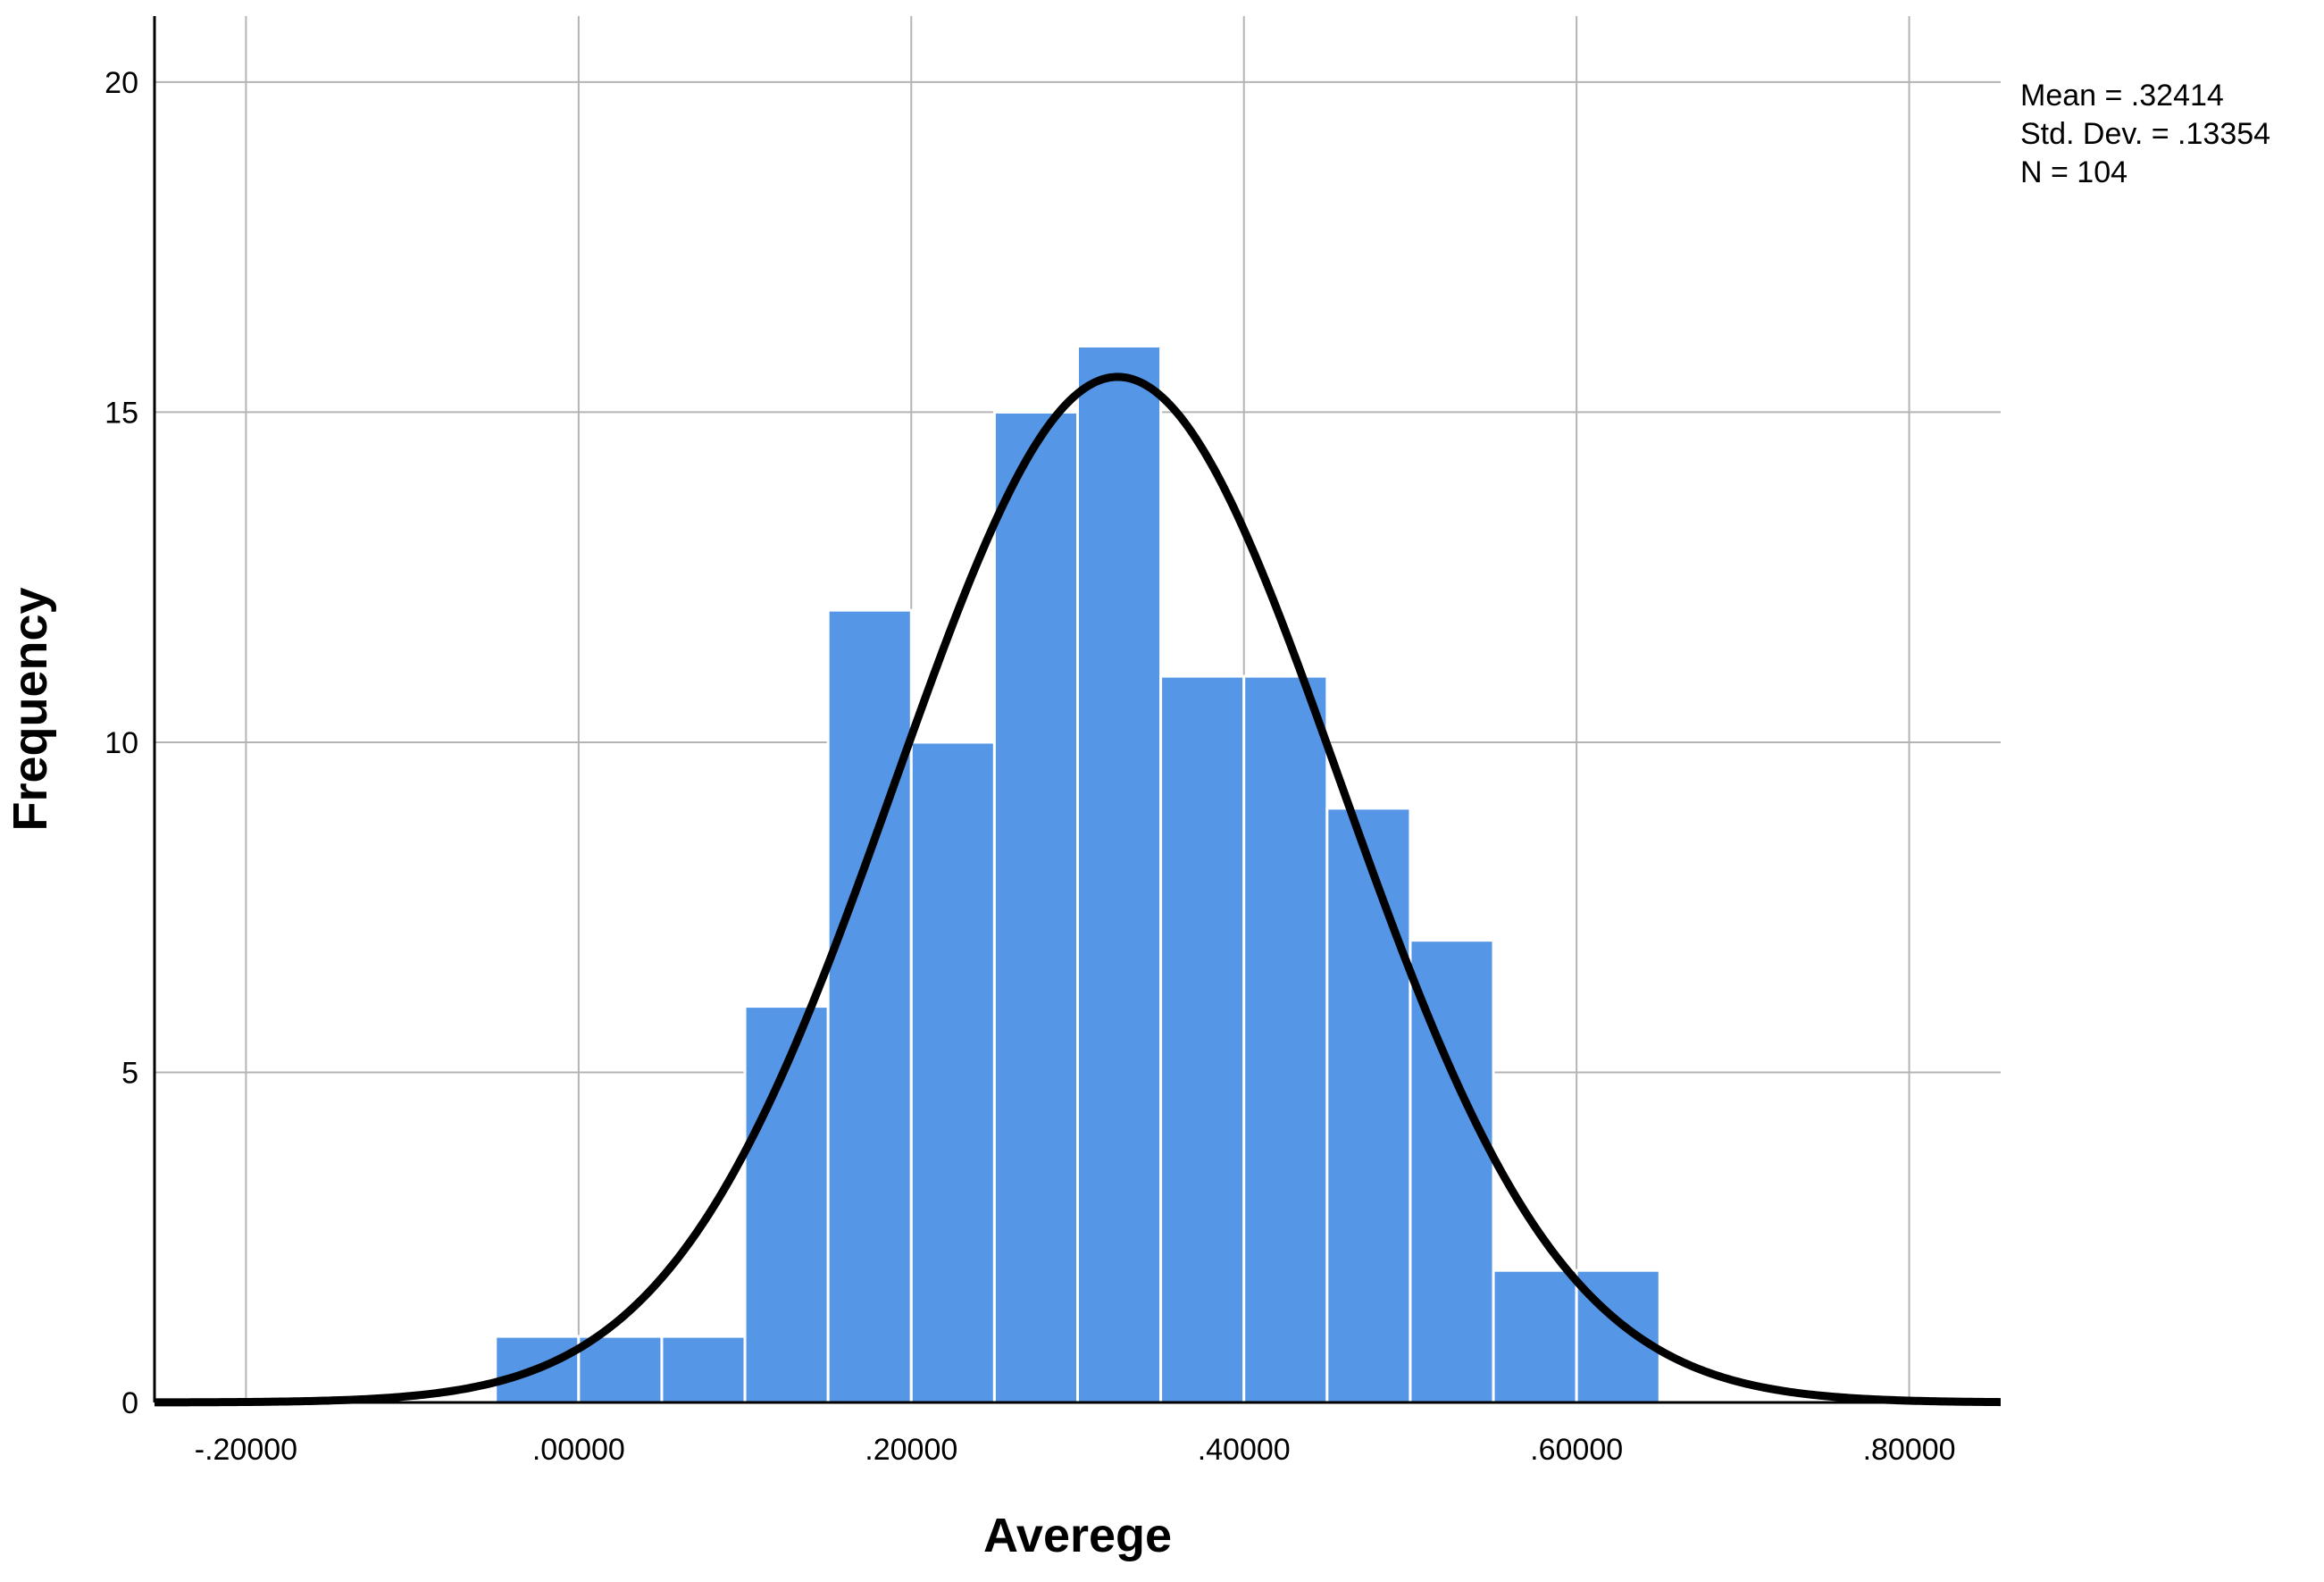 The height and width of the screenshot is (1582, 2324). I want to click on y-tick-label: 5, so click(129, 1073).